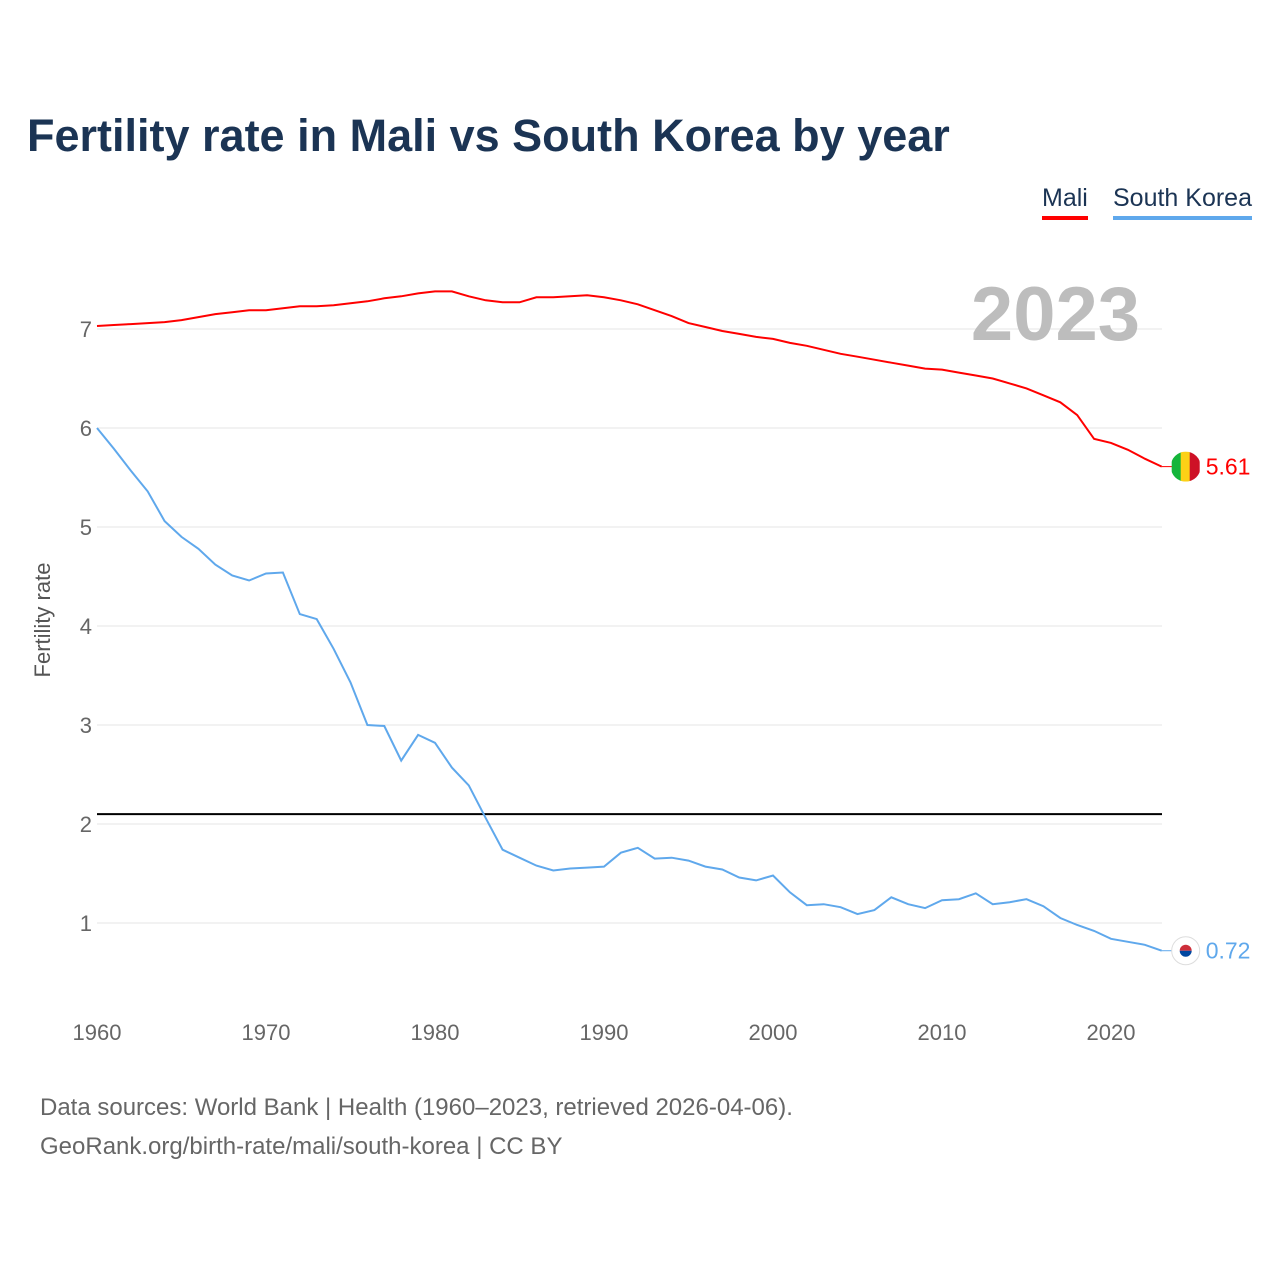  Describe the element at coordinates (86, 725) in the screenshot. I see `y-tick-label: 3` at that location.